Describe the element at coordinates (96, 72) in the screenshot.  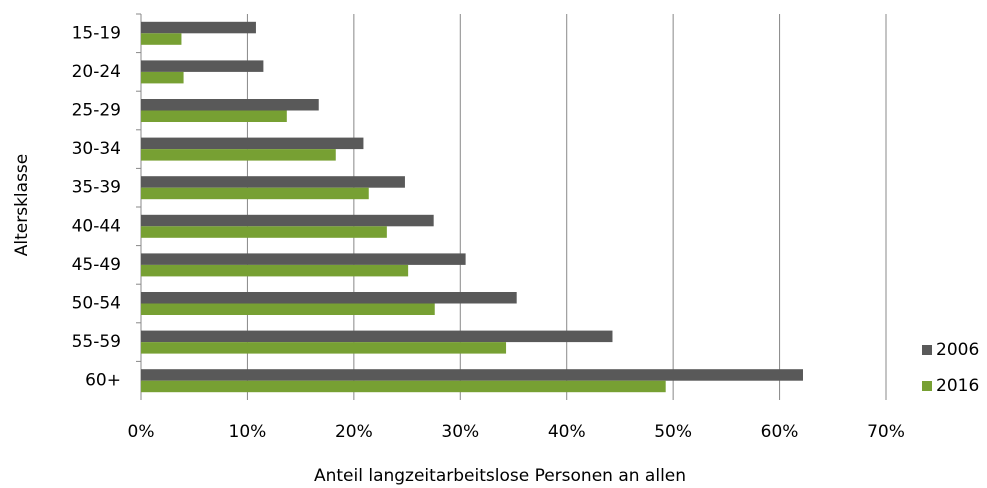
I see `y-tick-label: 20-24` at that location.